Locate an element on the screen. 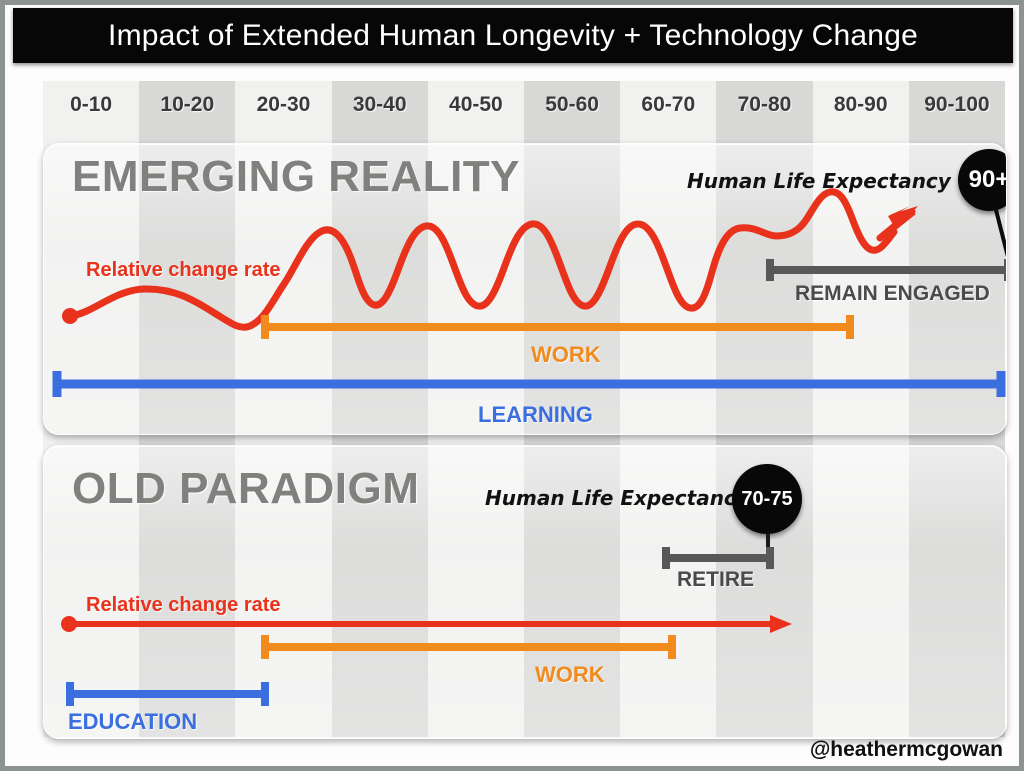 Image resolution: width=1024 pixels, height=771 pixels. change-rate-label-bottom: Relative change rate is located at coordinates (183, 605).